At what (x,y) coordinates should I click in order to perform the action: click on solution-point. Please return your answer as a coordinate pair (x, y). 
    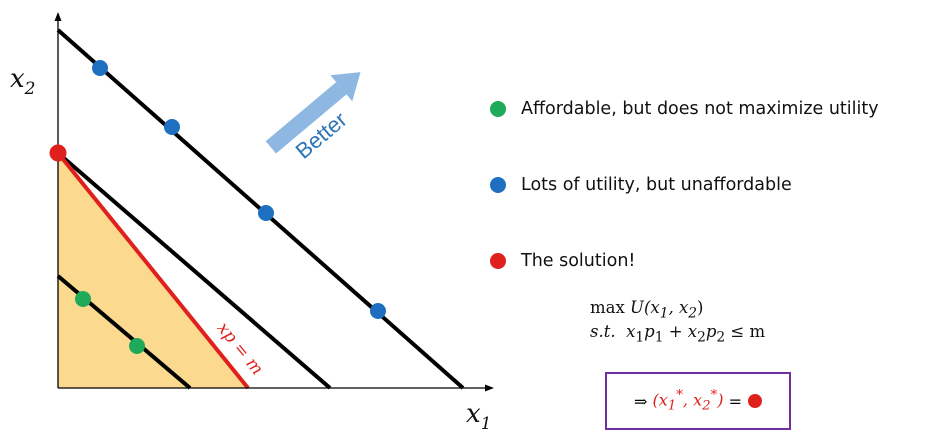
    Looking at the image, I should click on (58, 153).